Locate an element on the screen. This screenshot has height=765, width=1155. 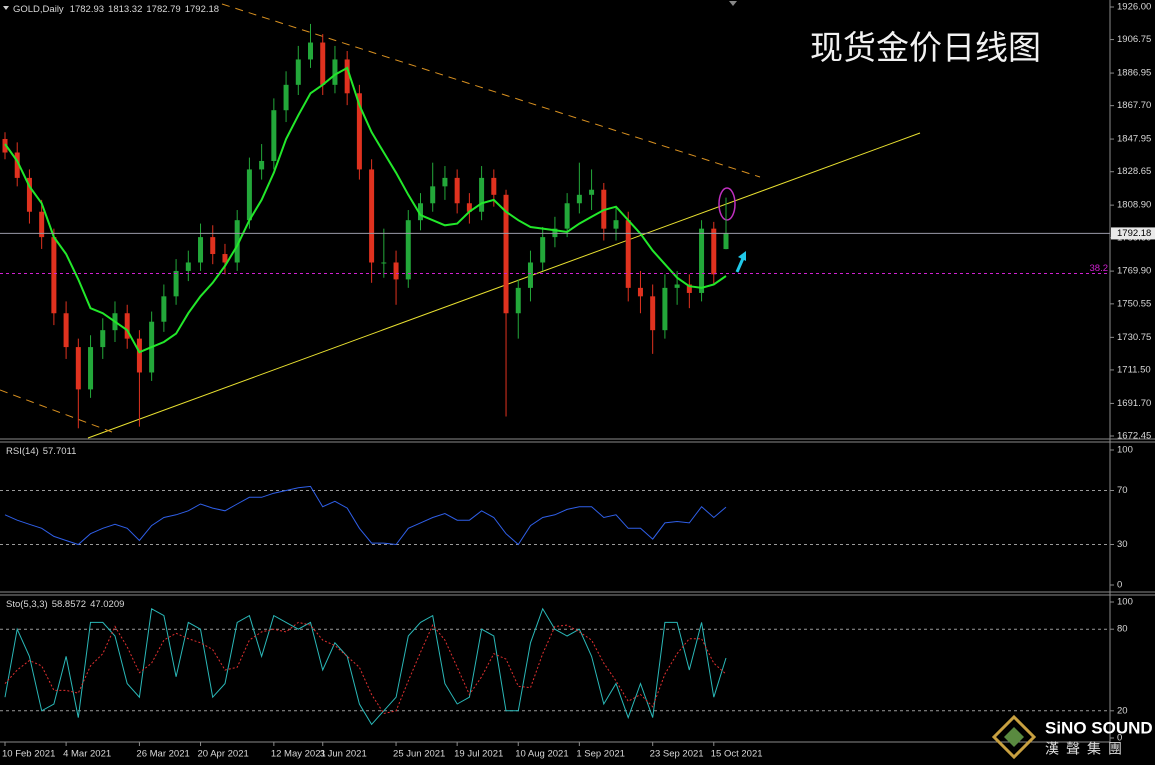
sto-k-value: 58.8572 is located at coordinates (69, 604).